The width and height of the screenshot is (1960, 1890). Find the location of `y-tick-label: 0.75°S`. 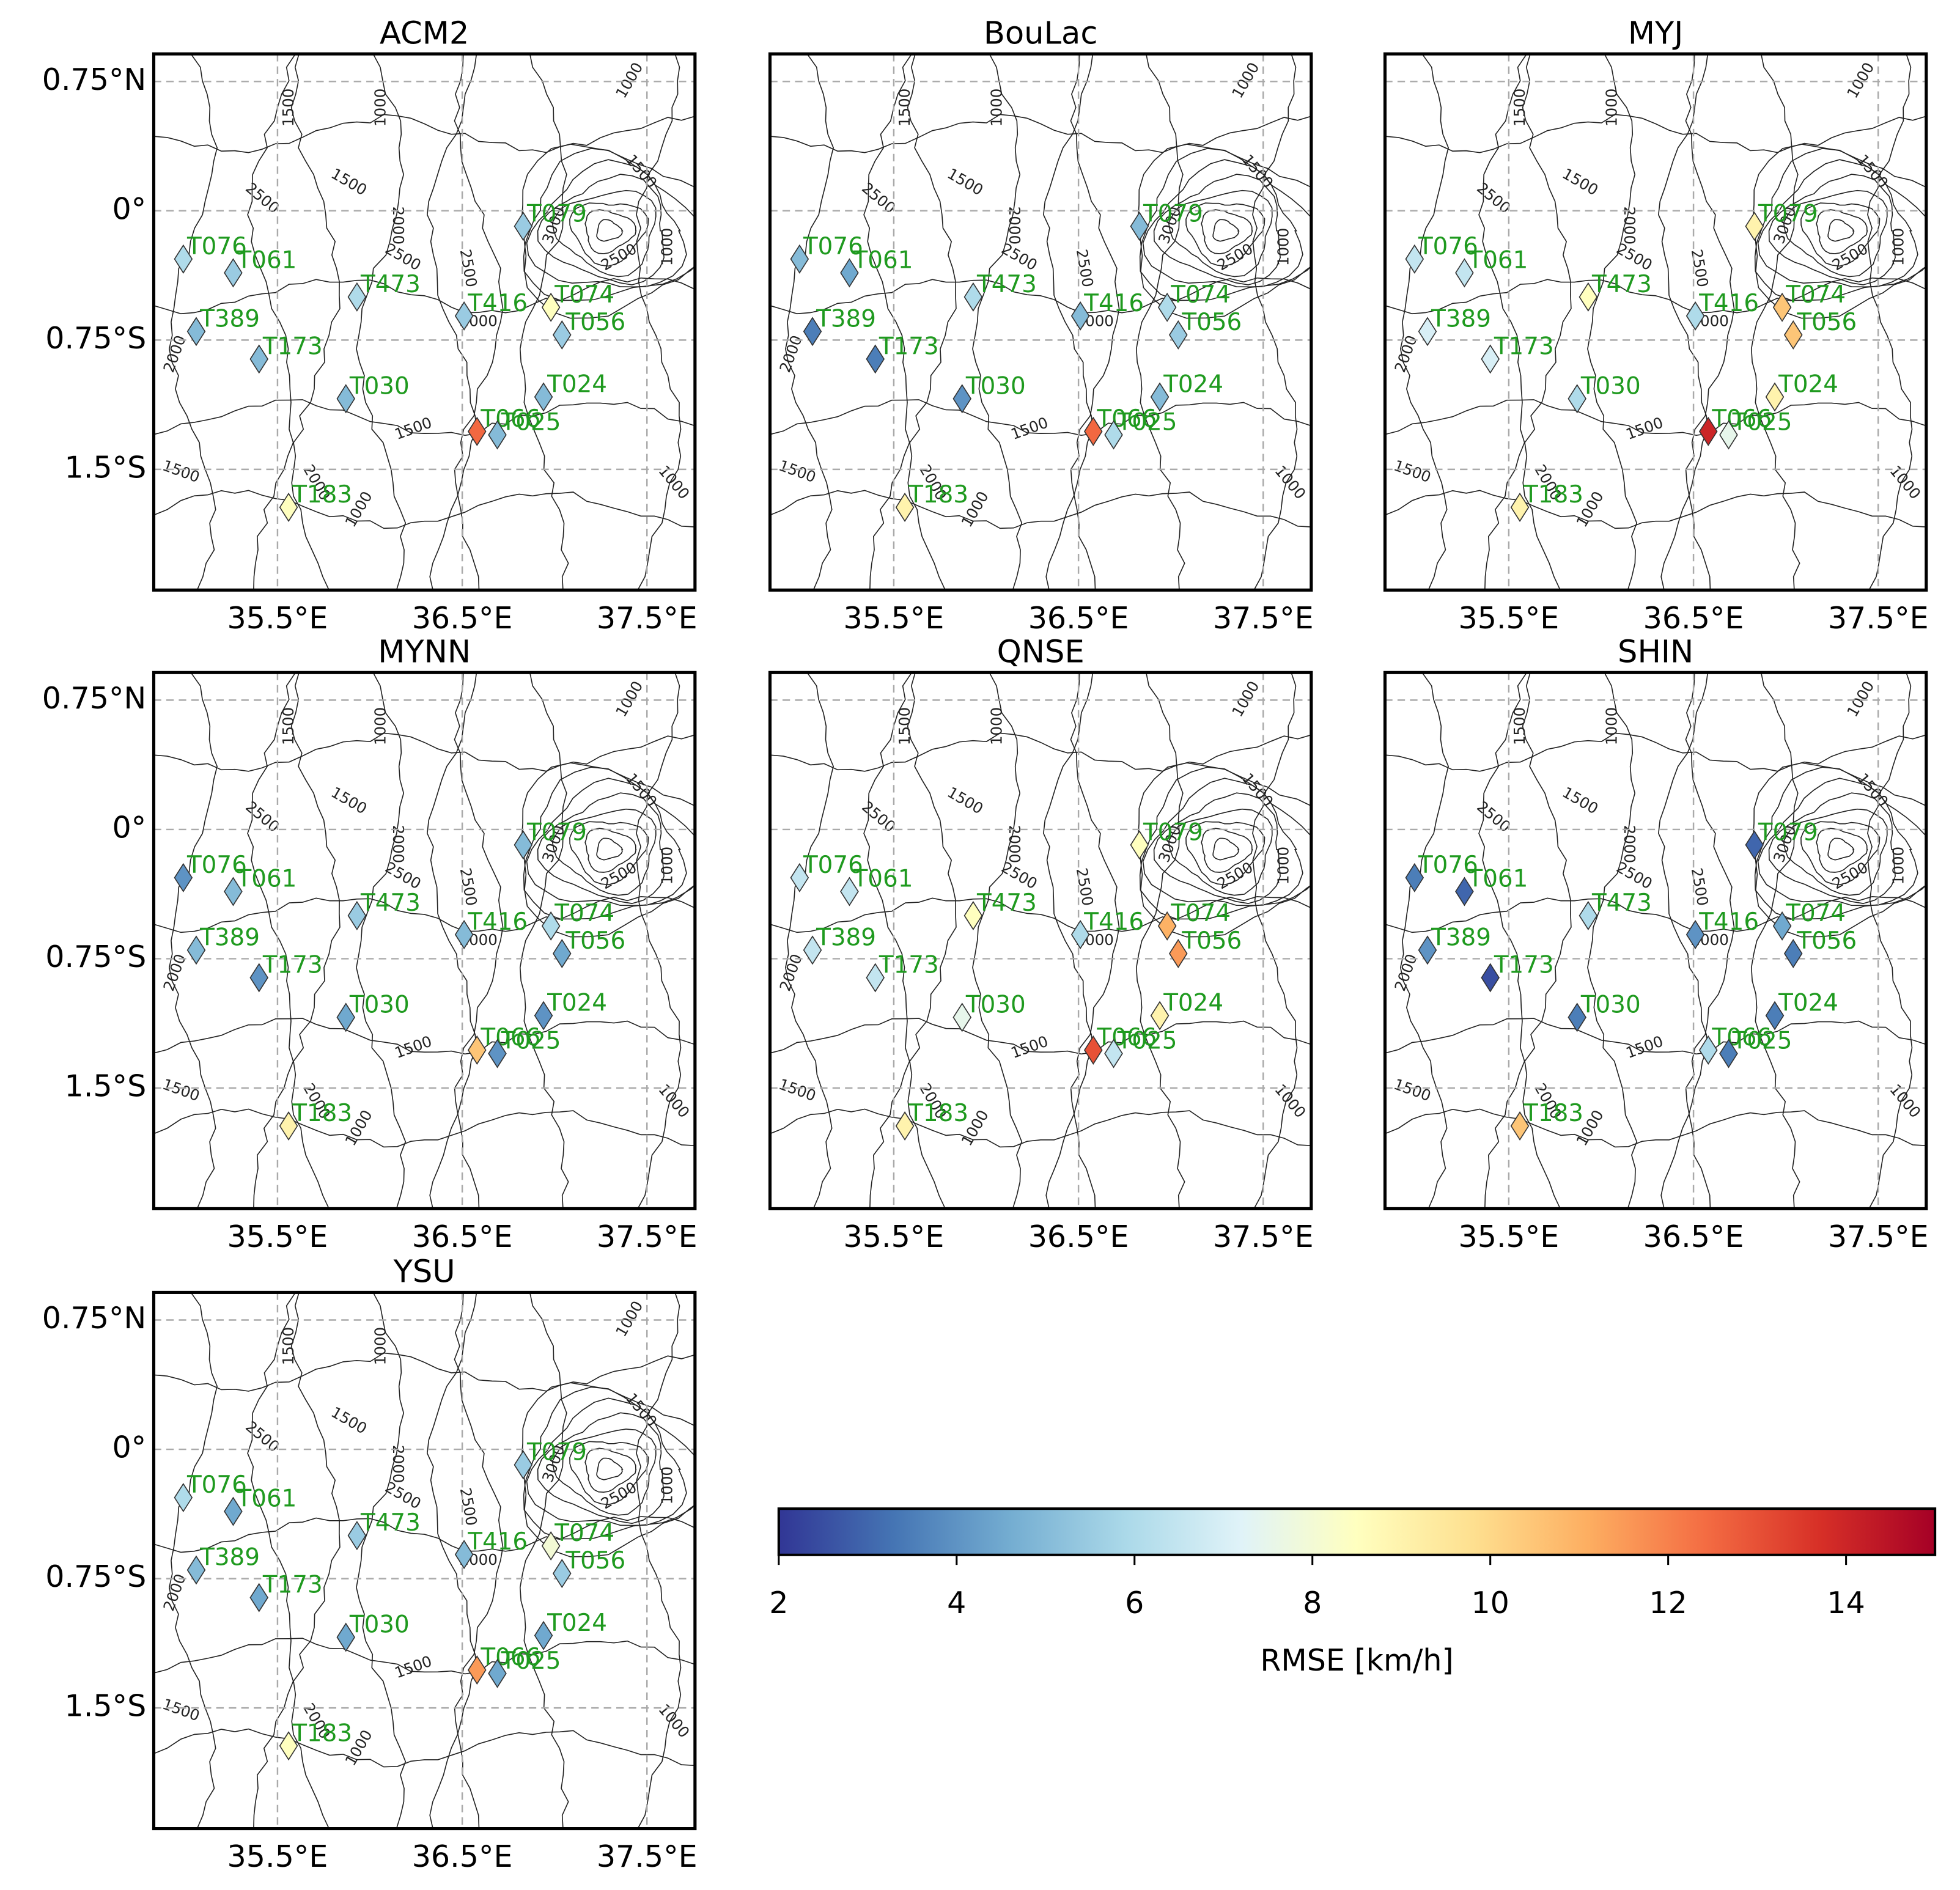

y-tick-label: 0.75°S is located at coordinates (95, 338).